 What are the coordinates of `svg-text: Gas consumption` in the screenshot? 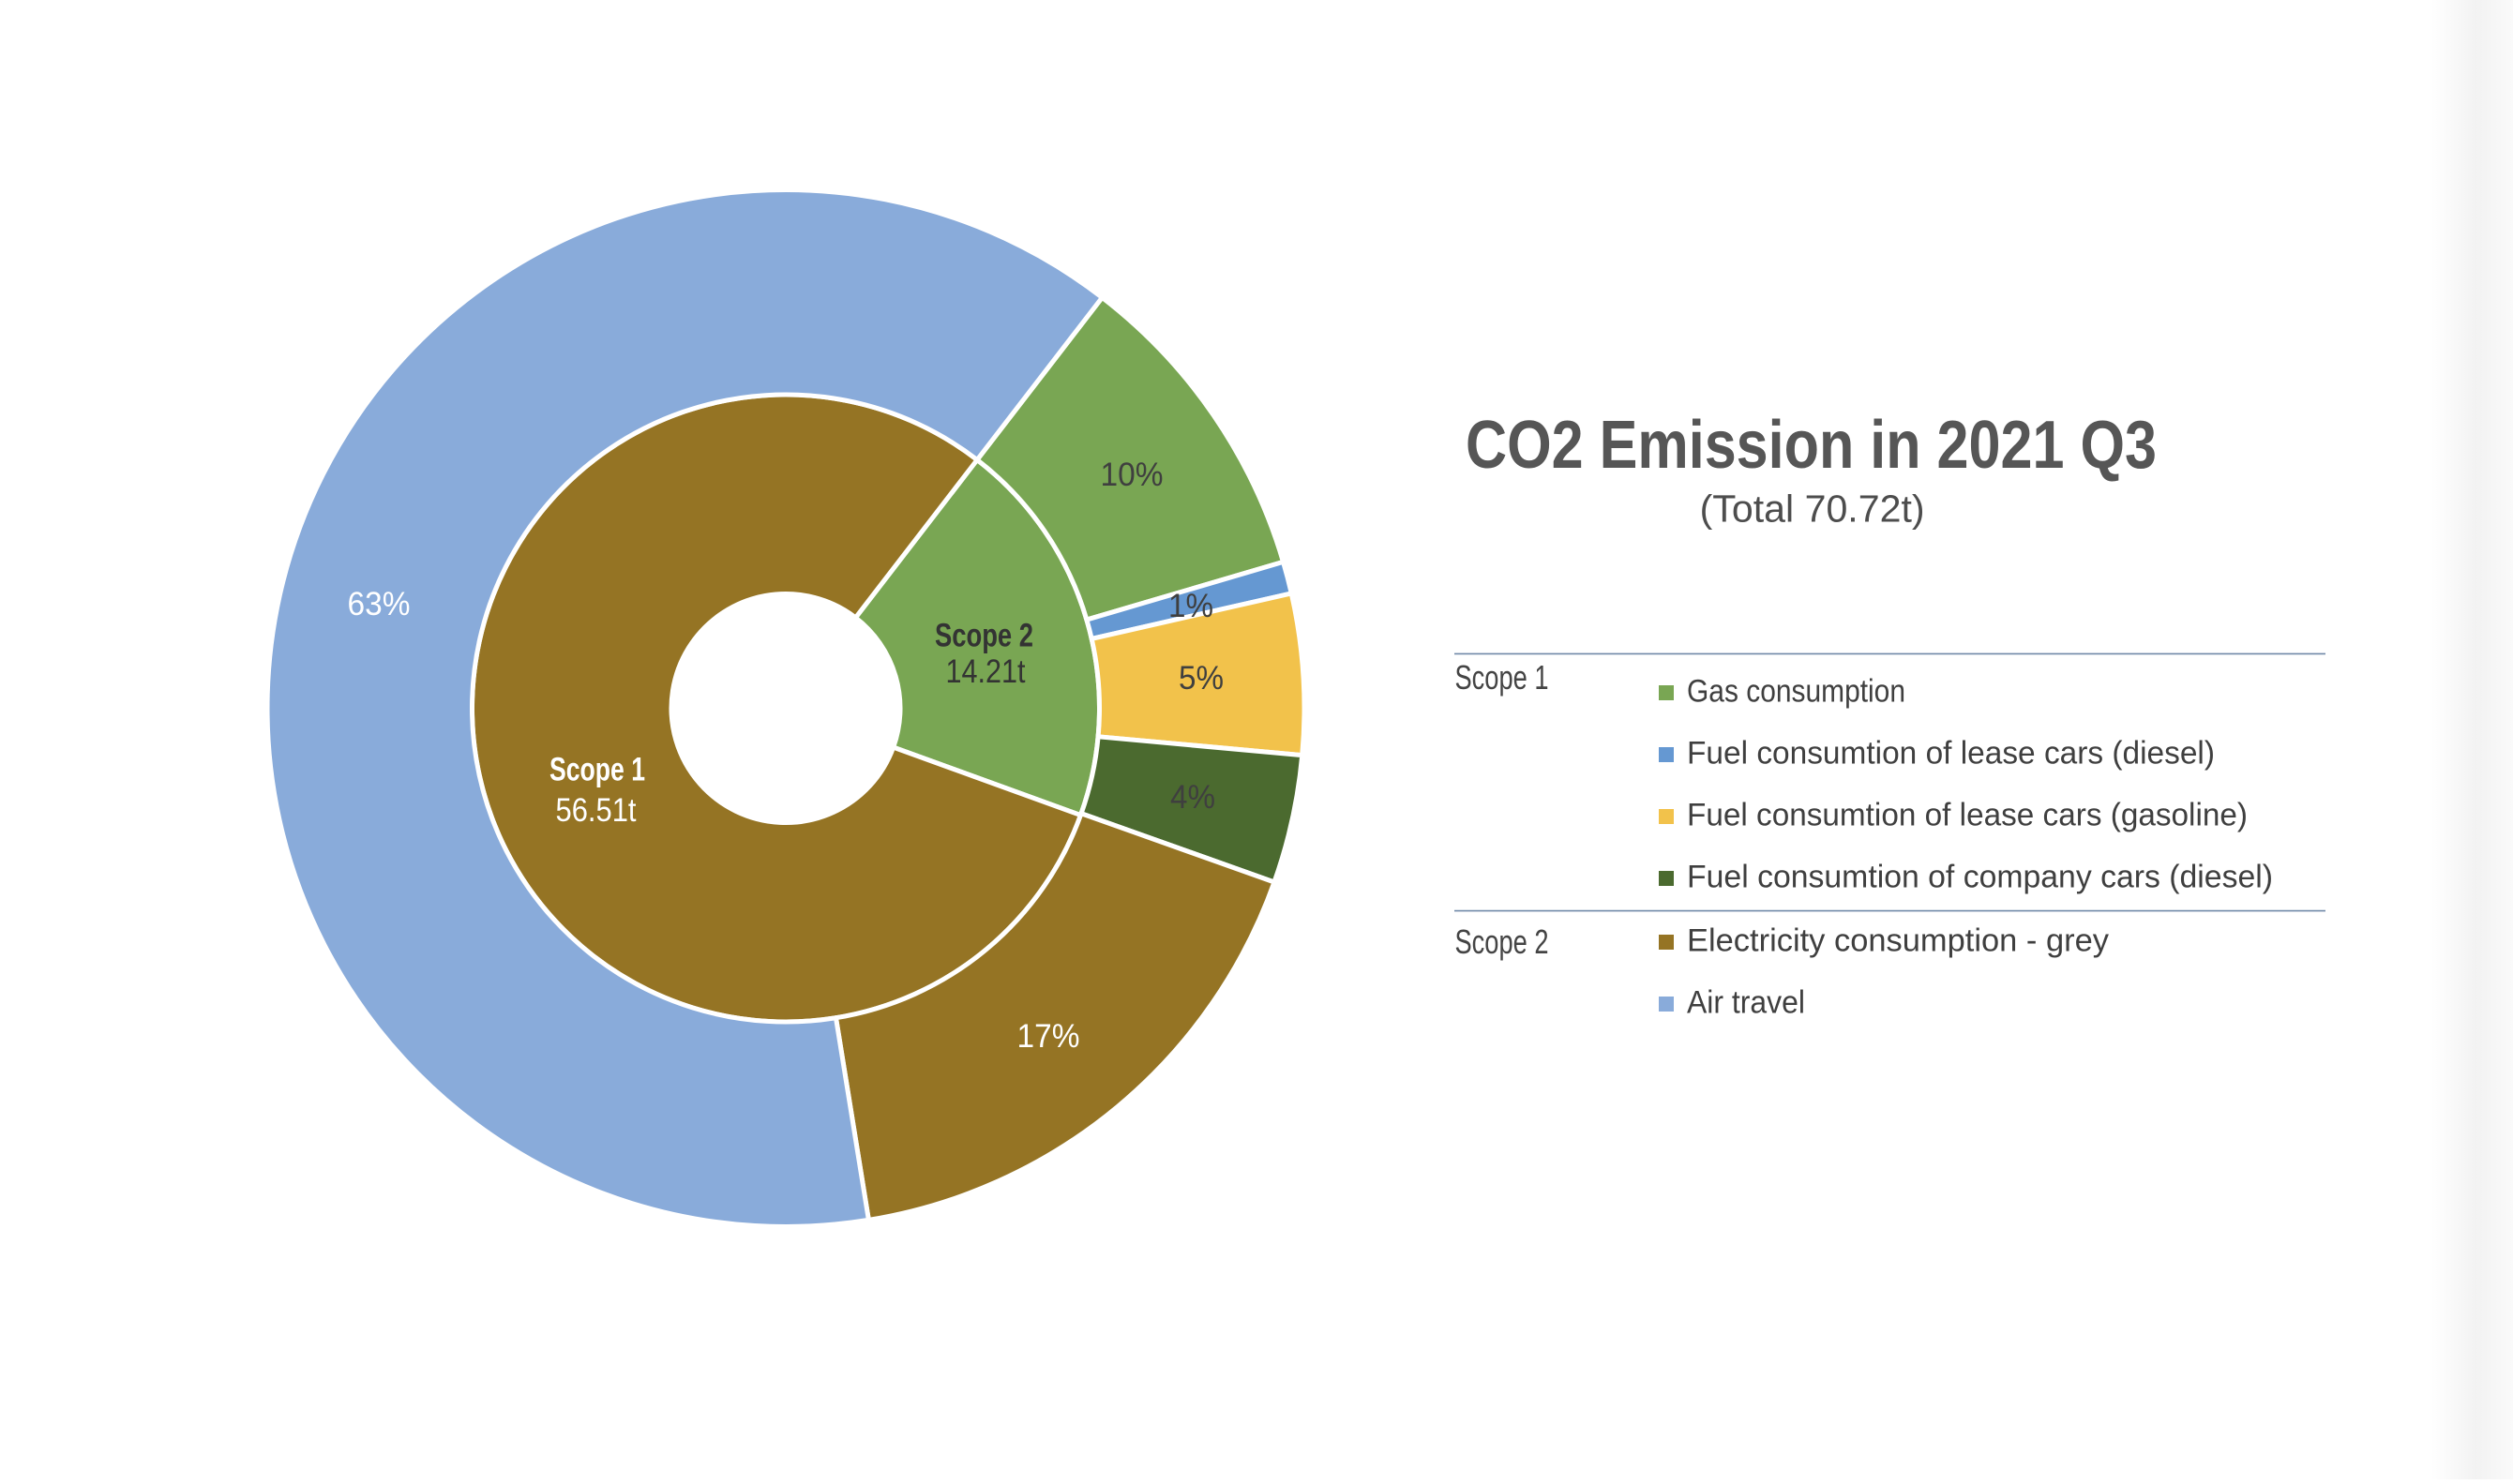 It's located at (1796, 692).